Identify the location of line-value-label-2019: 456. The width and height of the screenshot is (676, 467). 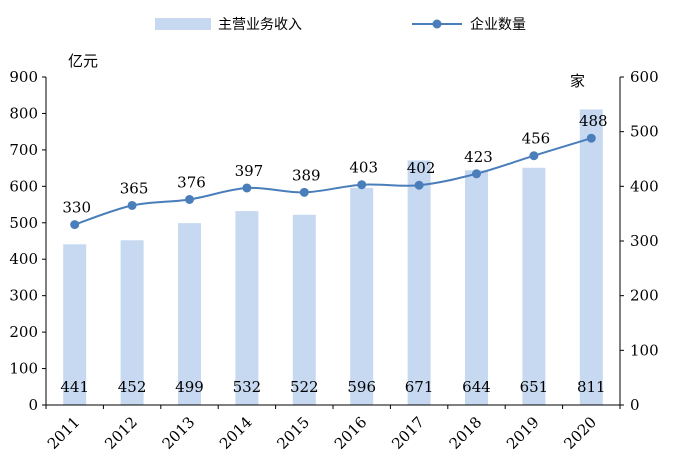
(536, 139).